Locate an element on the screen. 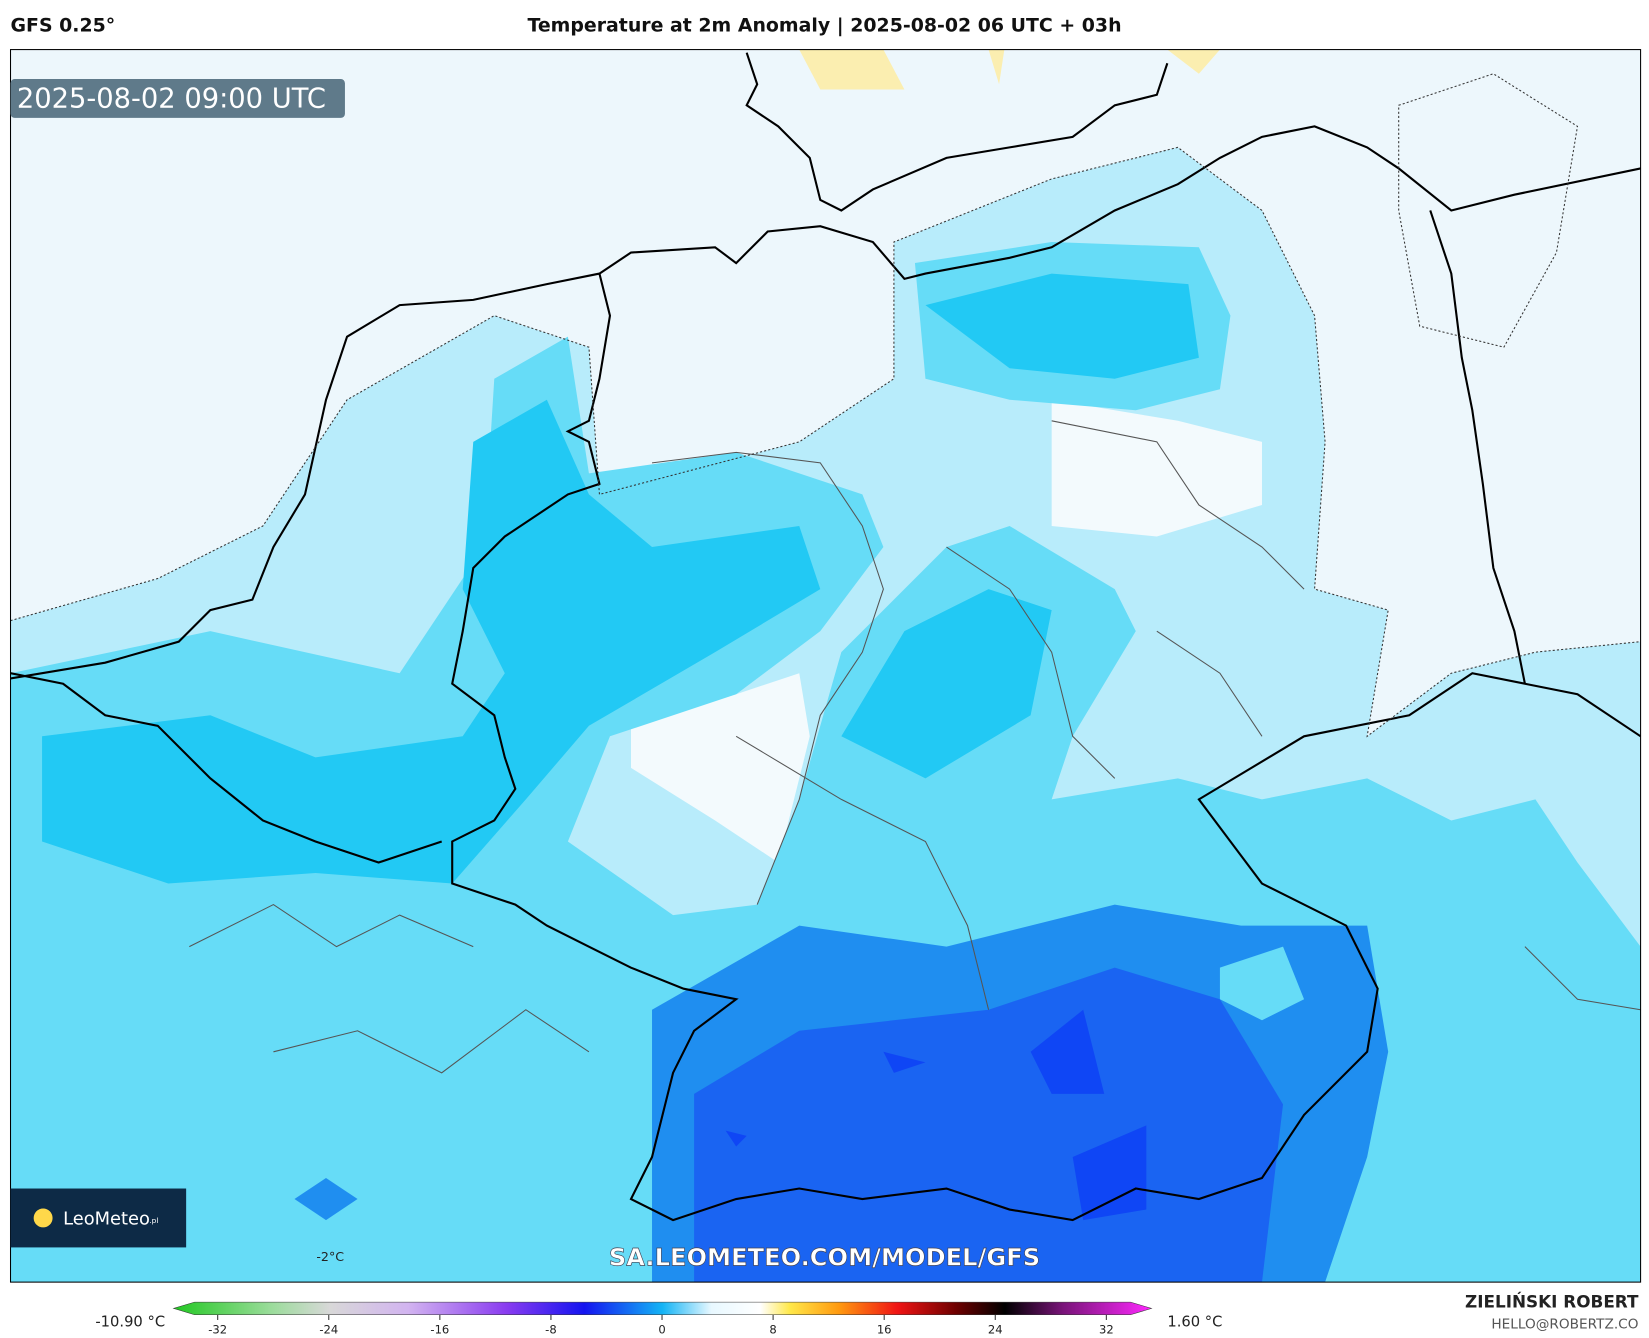  colorbar-tick-label: 8 is located at coordinates (772, 1330).